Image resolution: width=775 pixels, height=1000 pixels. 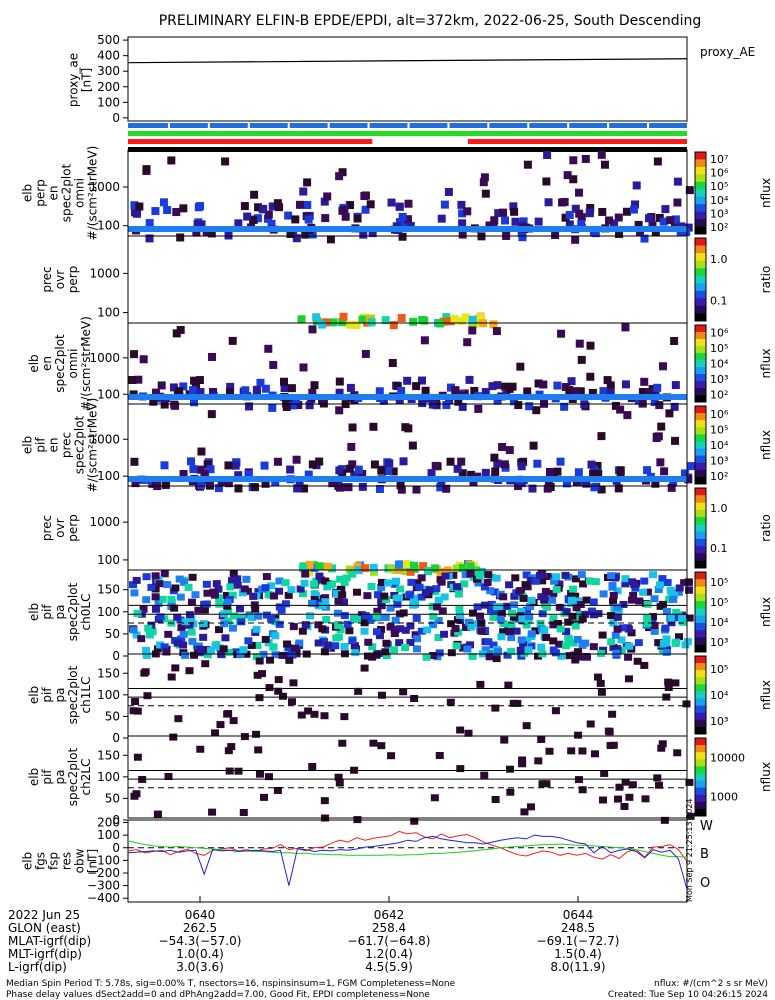 What do you see at coordinates (73, 280) in the screenshot?
I see `ylabel-prec_ovr_perp_1-line: perp` at bounding box center [73, 280].